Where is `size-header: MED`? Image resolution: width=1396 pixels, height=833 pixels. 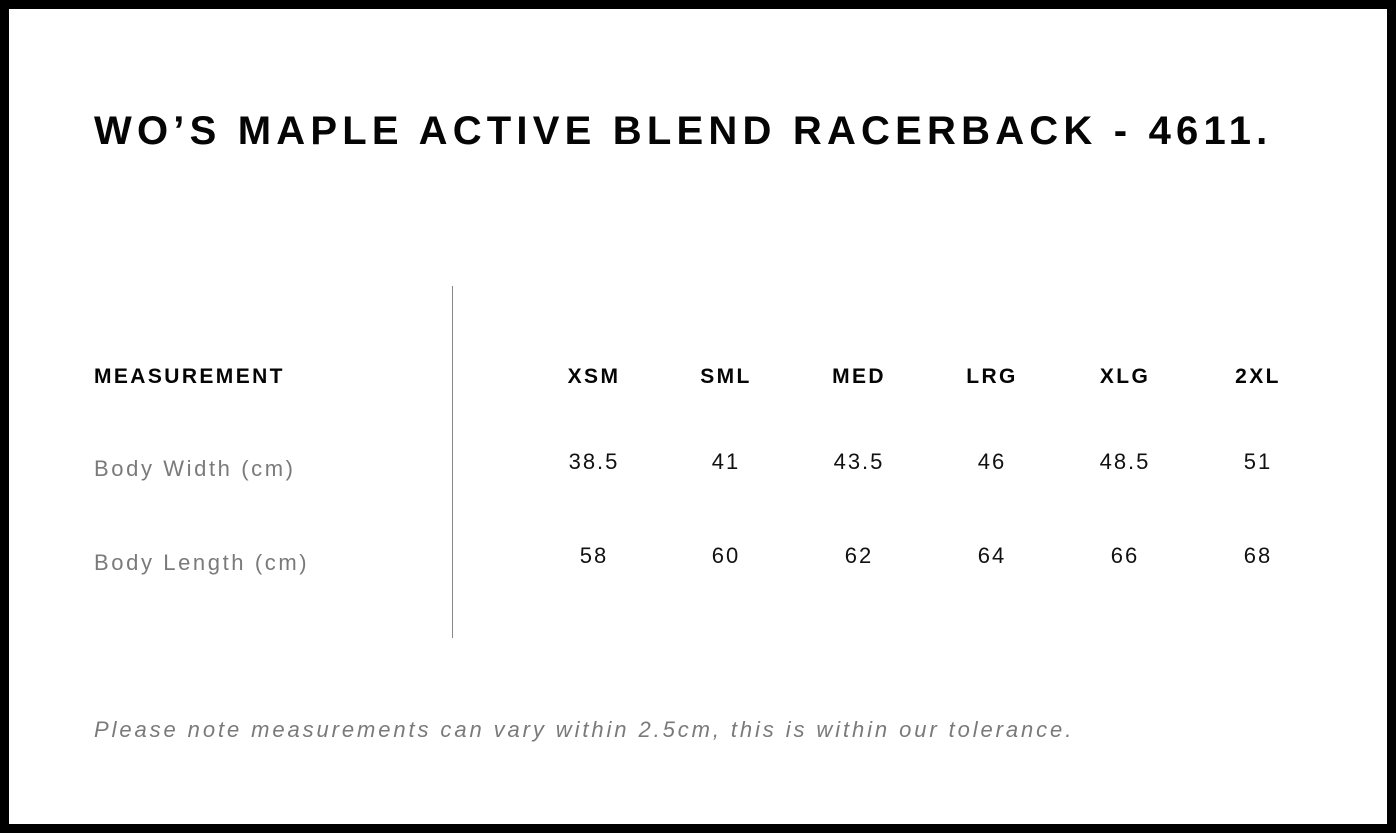 size-header: MED is located at coordinates (859, 376).